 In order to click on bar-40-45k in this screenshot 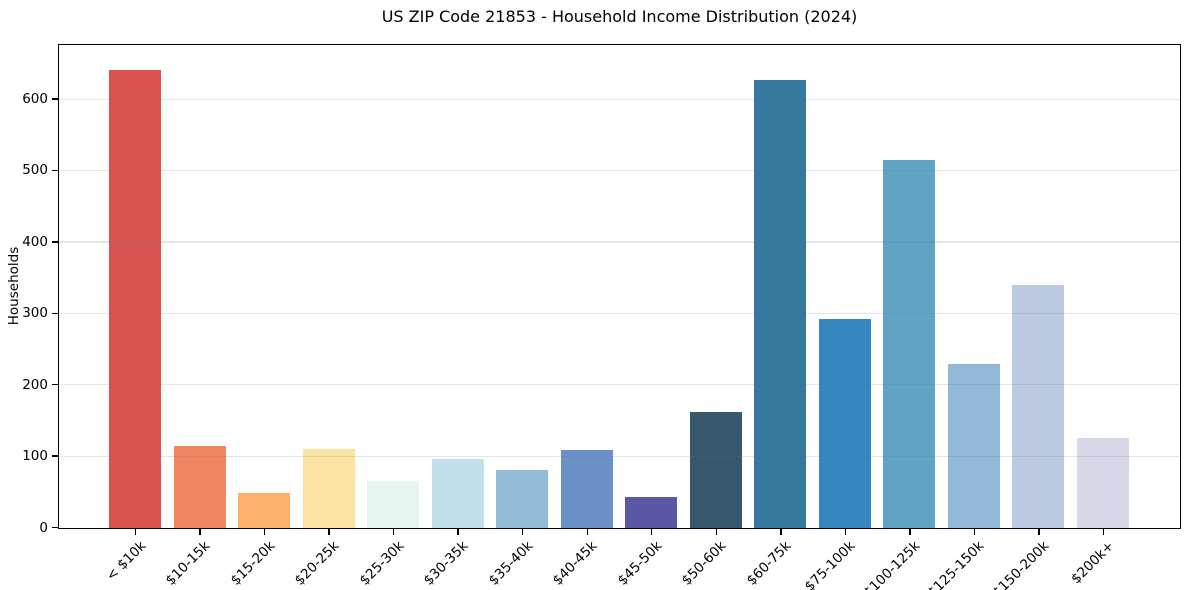, I will do `click(586, 489)`.